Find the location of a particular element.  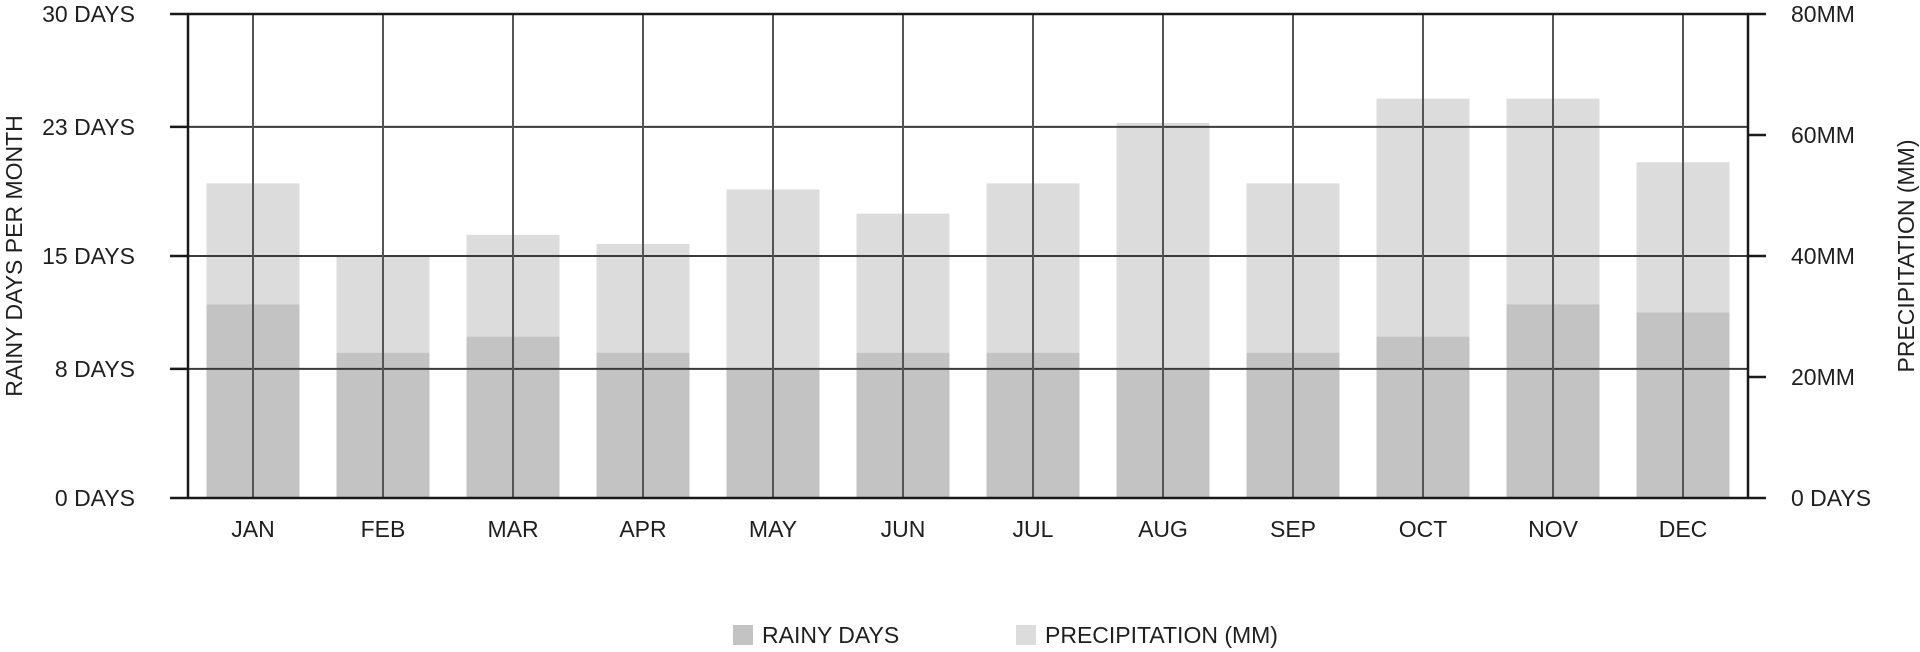

category-label-oct: OCT is located at coordinates (1423, 529).